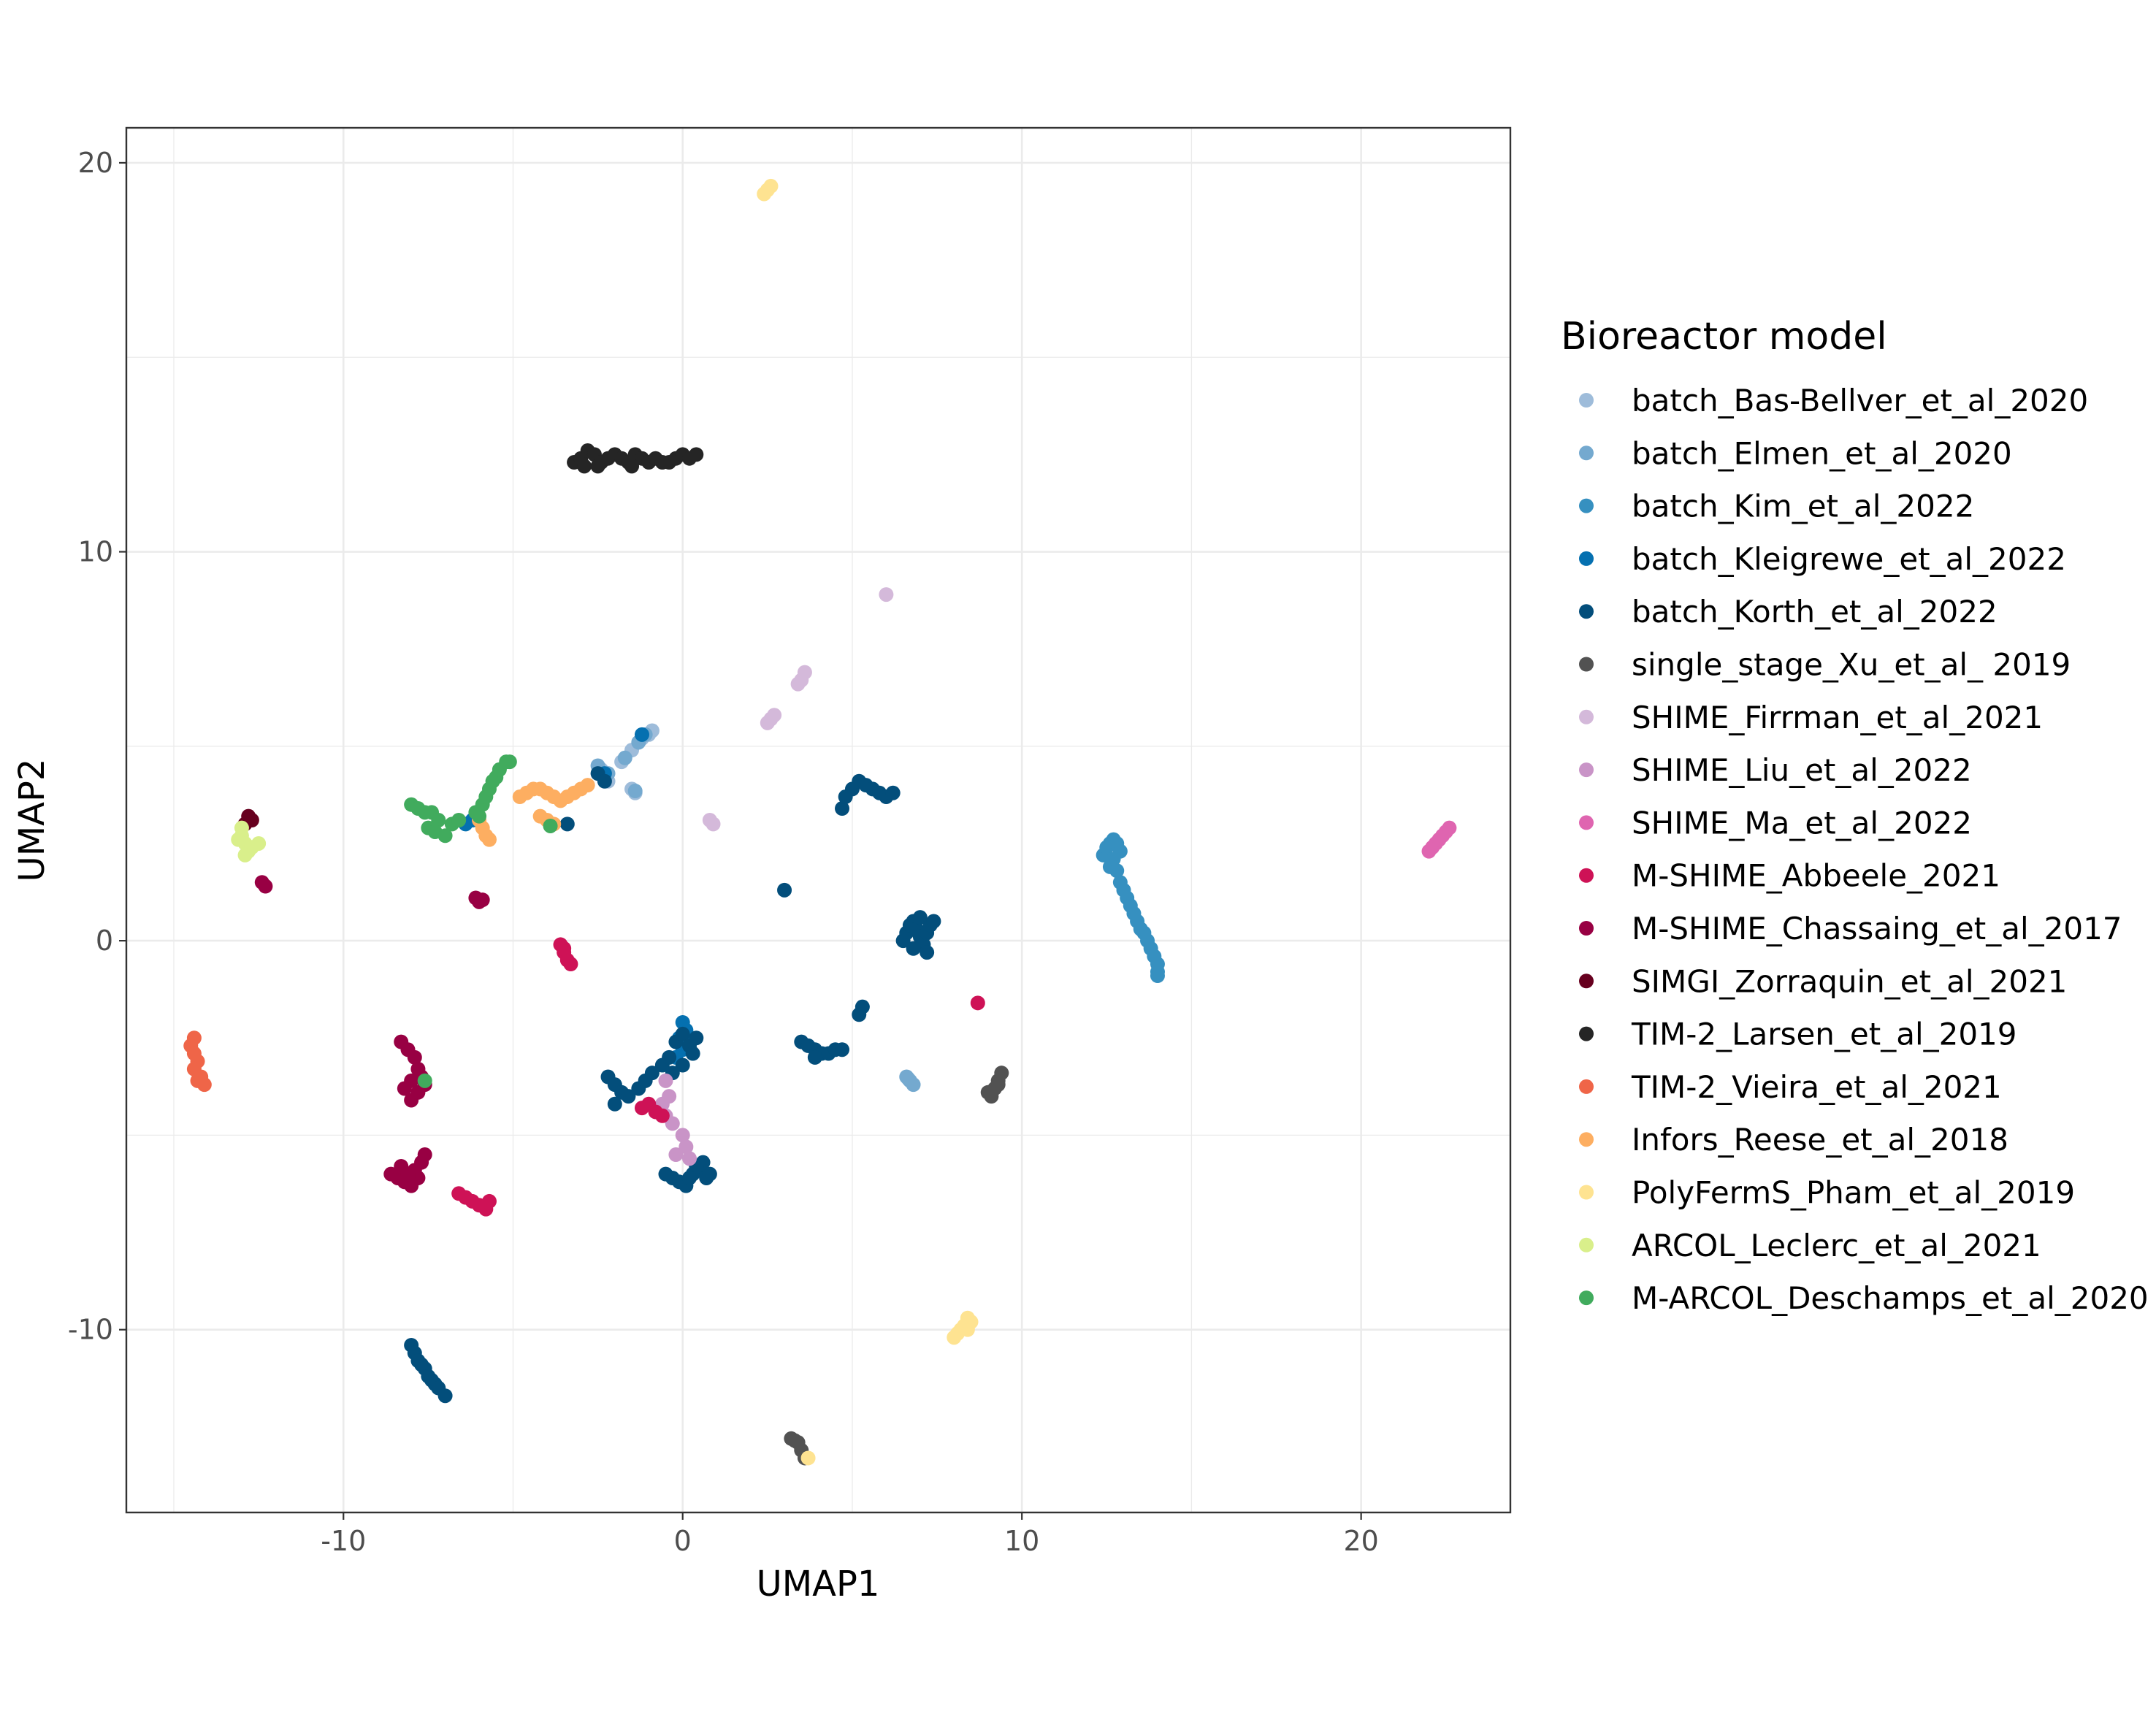 This screenshot has width=2156, height=1725. What do you see at coordinates (1803, 506) in the screenshot?
I see `legend-label: batch_Kim_et_al_2022` at bounding box center [1803, 506].